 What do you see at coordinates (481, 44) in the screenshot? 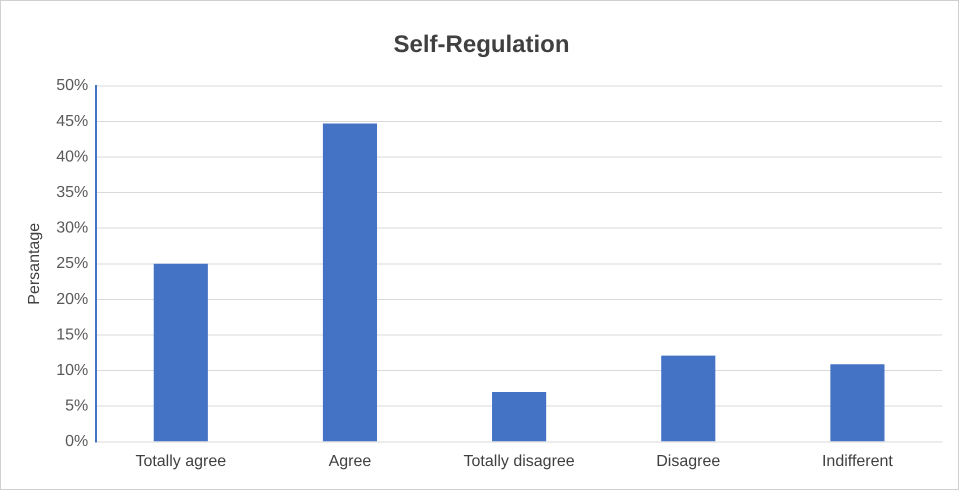
I see `chart-title: Self-Regulation` at bounding box center [481, 44].